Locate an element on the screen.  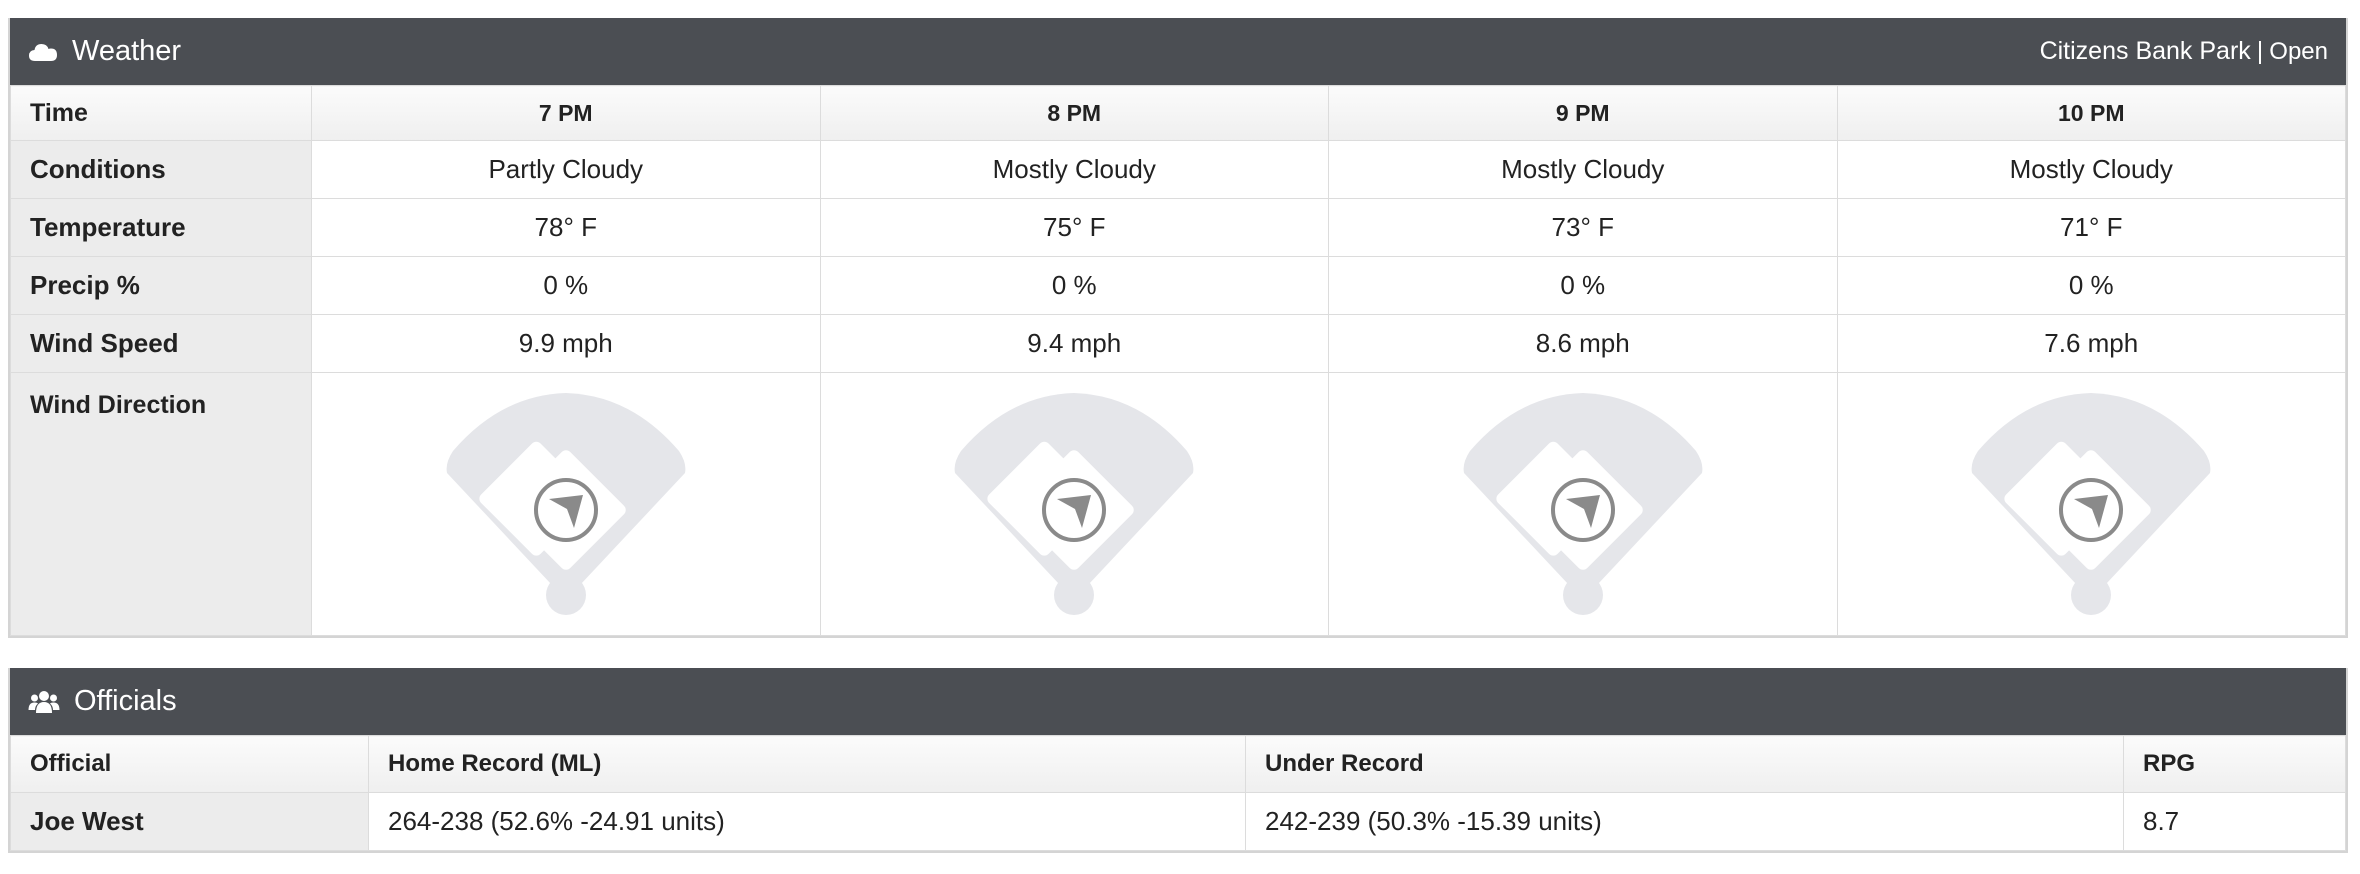
hour-header: 10 PM is located at coordinates (2091, 113).